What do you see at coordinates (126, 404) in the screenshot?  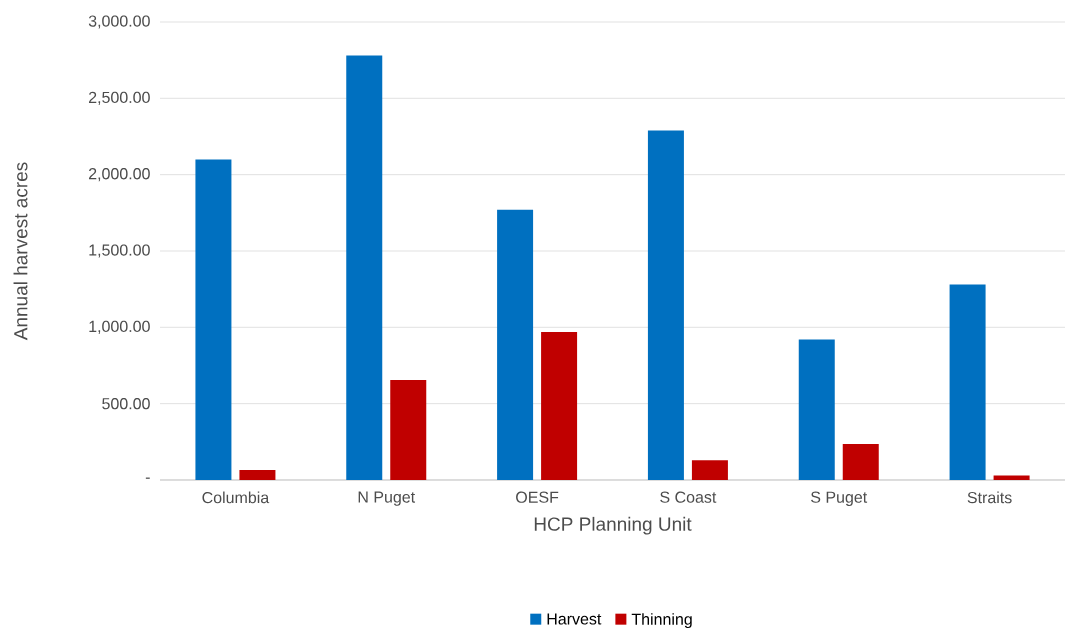 I see `y-tick-label: 500.00` at bounding box center [126, 404].